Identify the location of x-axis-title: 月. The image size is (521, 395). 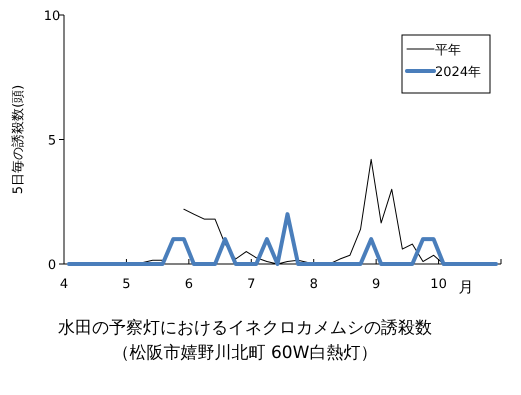
(466, 287).